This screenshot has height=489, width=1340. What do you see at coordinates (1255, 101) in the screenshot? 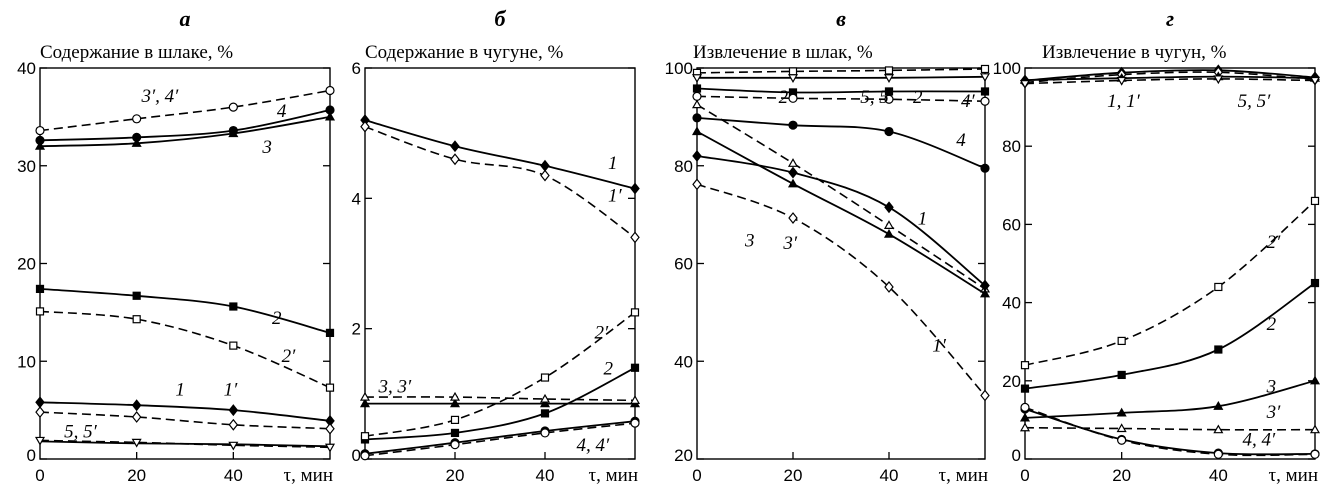
I see `curve-label: 5, 5′` at bounding box center [1255, 101].